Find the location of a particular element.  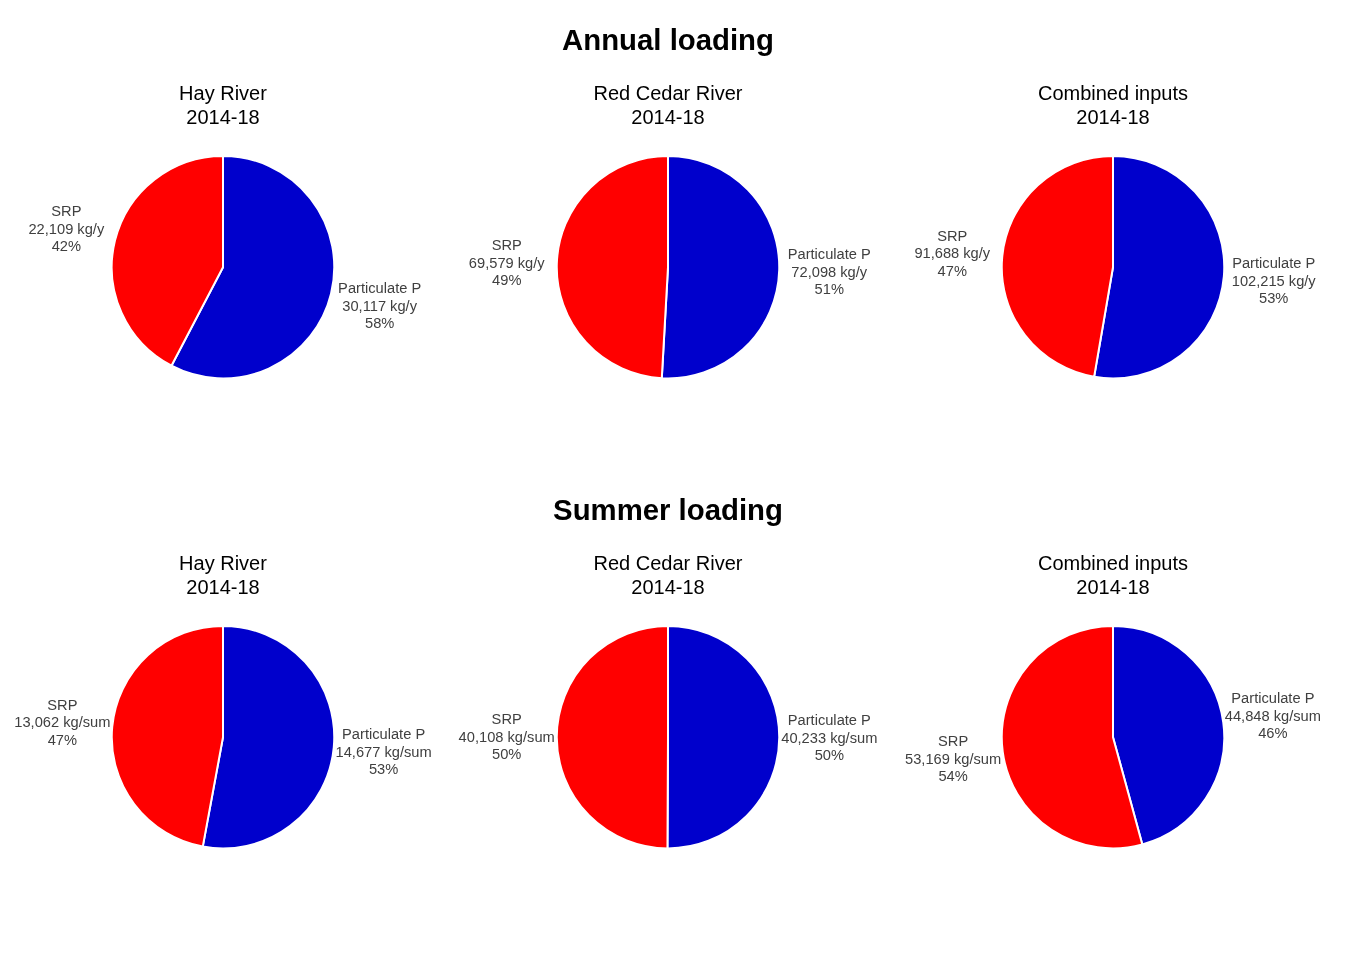

data-label: 44,848 kg/sum 46% is located at coordinates (1272, 724).